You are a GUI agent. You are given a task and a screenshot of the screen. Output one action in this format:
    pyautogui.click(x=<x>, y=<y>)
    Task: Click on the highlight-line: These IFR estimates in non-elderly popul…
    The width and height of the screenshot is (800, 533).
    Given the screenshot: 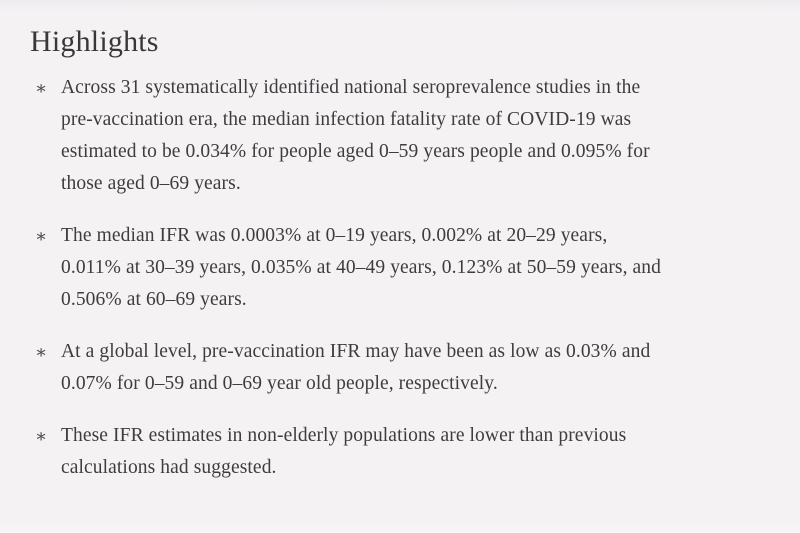 What is the action you would take?
    pyautogui.click(x=344, y=435)
    